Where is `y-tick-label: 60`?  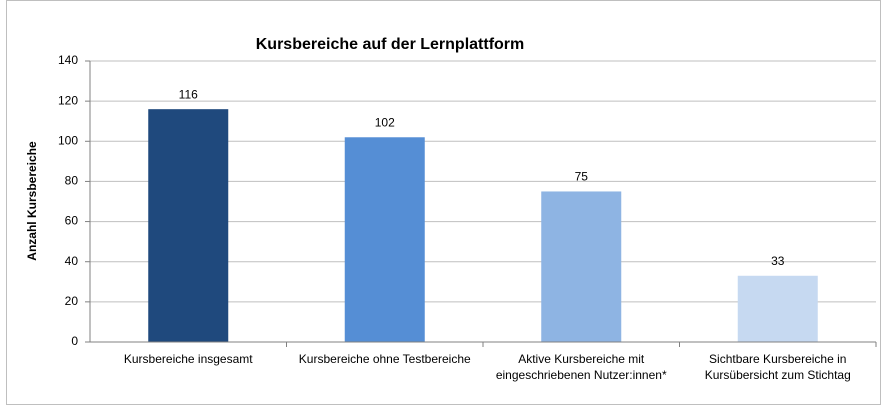
y-tick-label: 60 is located at coordinates (72, 221).